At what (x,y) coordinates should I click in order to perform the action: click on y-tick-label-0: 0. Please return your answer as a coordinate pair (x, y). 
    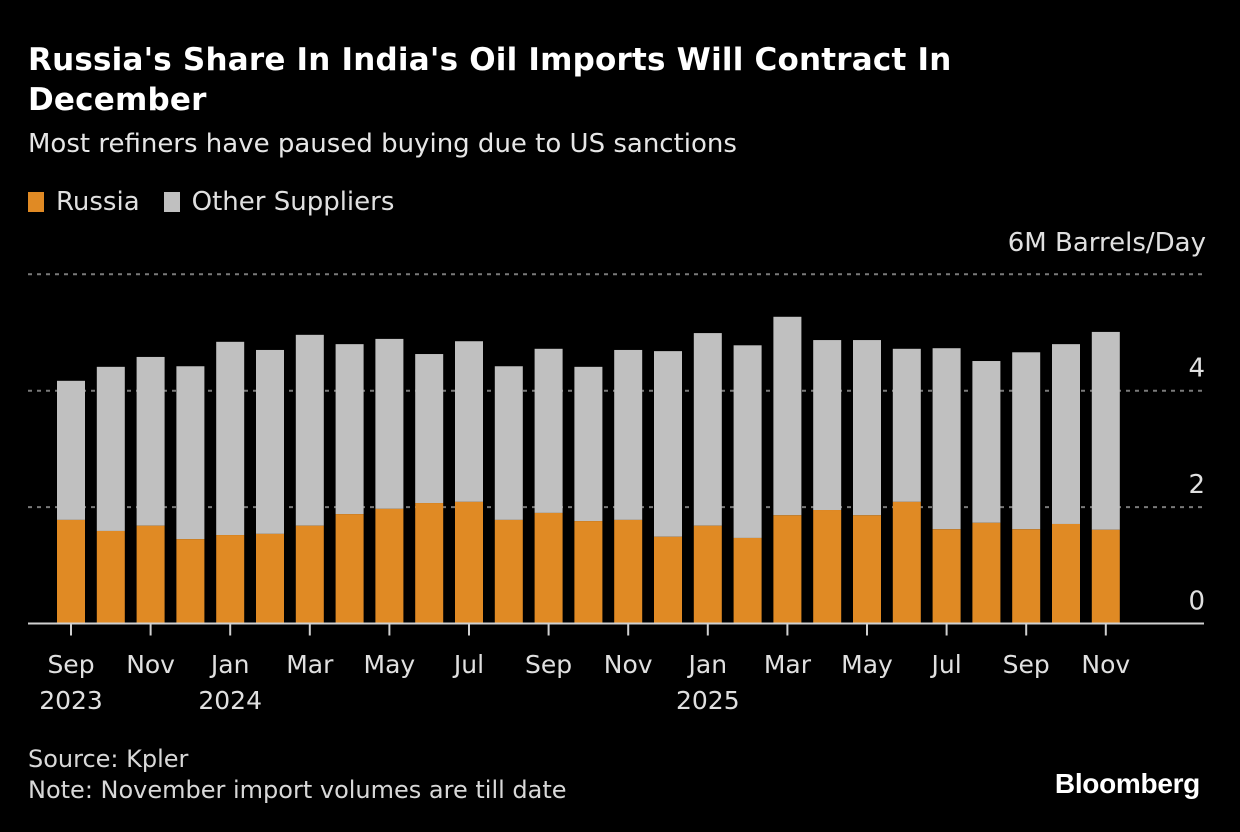
    Looking at the image, I should click on (1196, 602).